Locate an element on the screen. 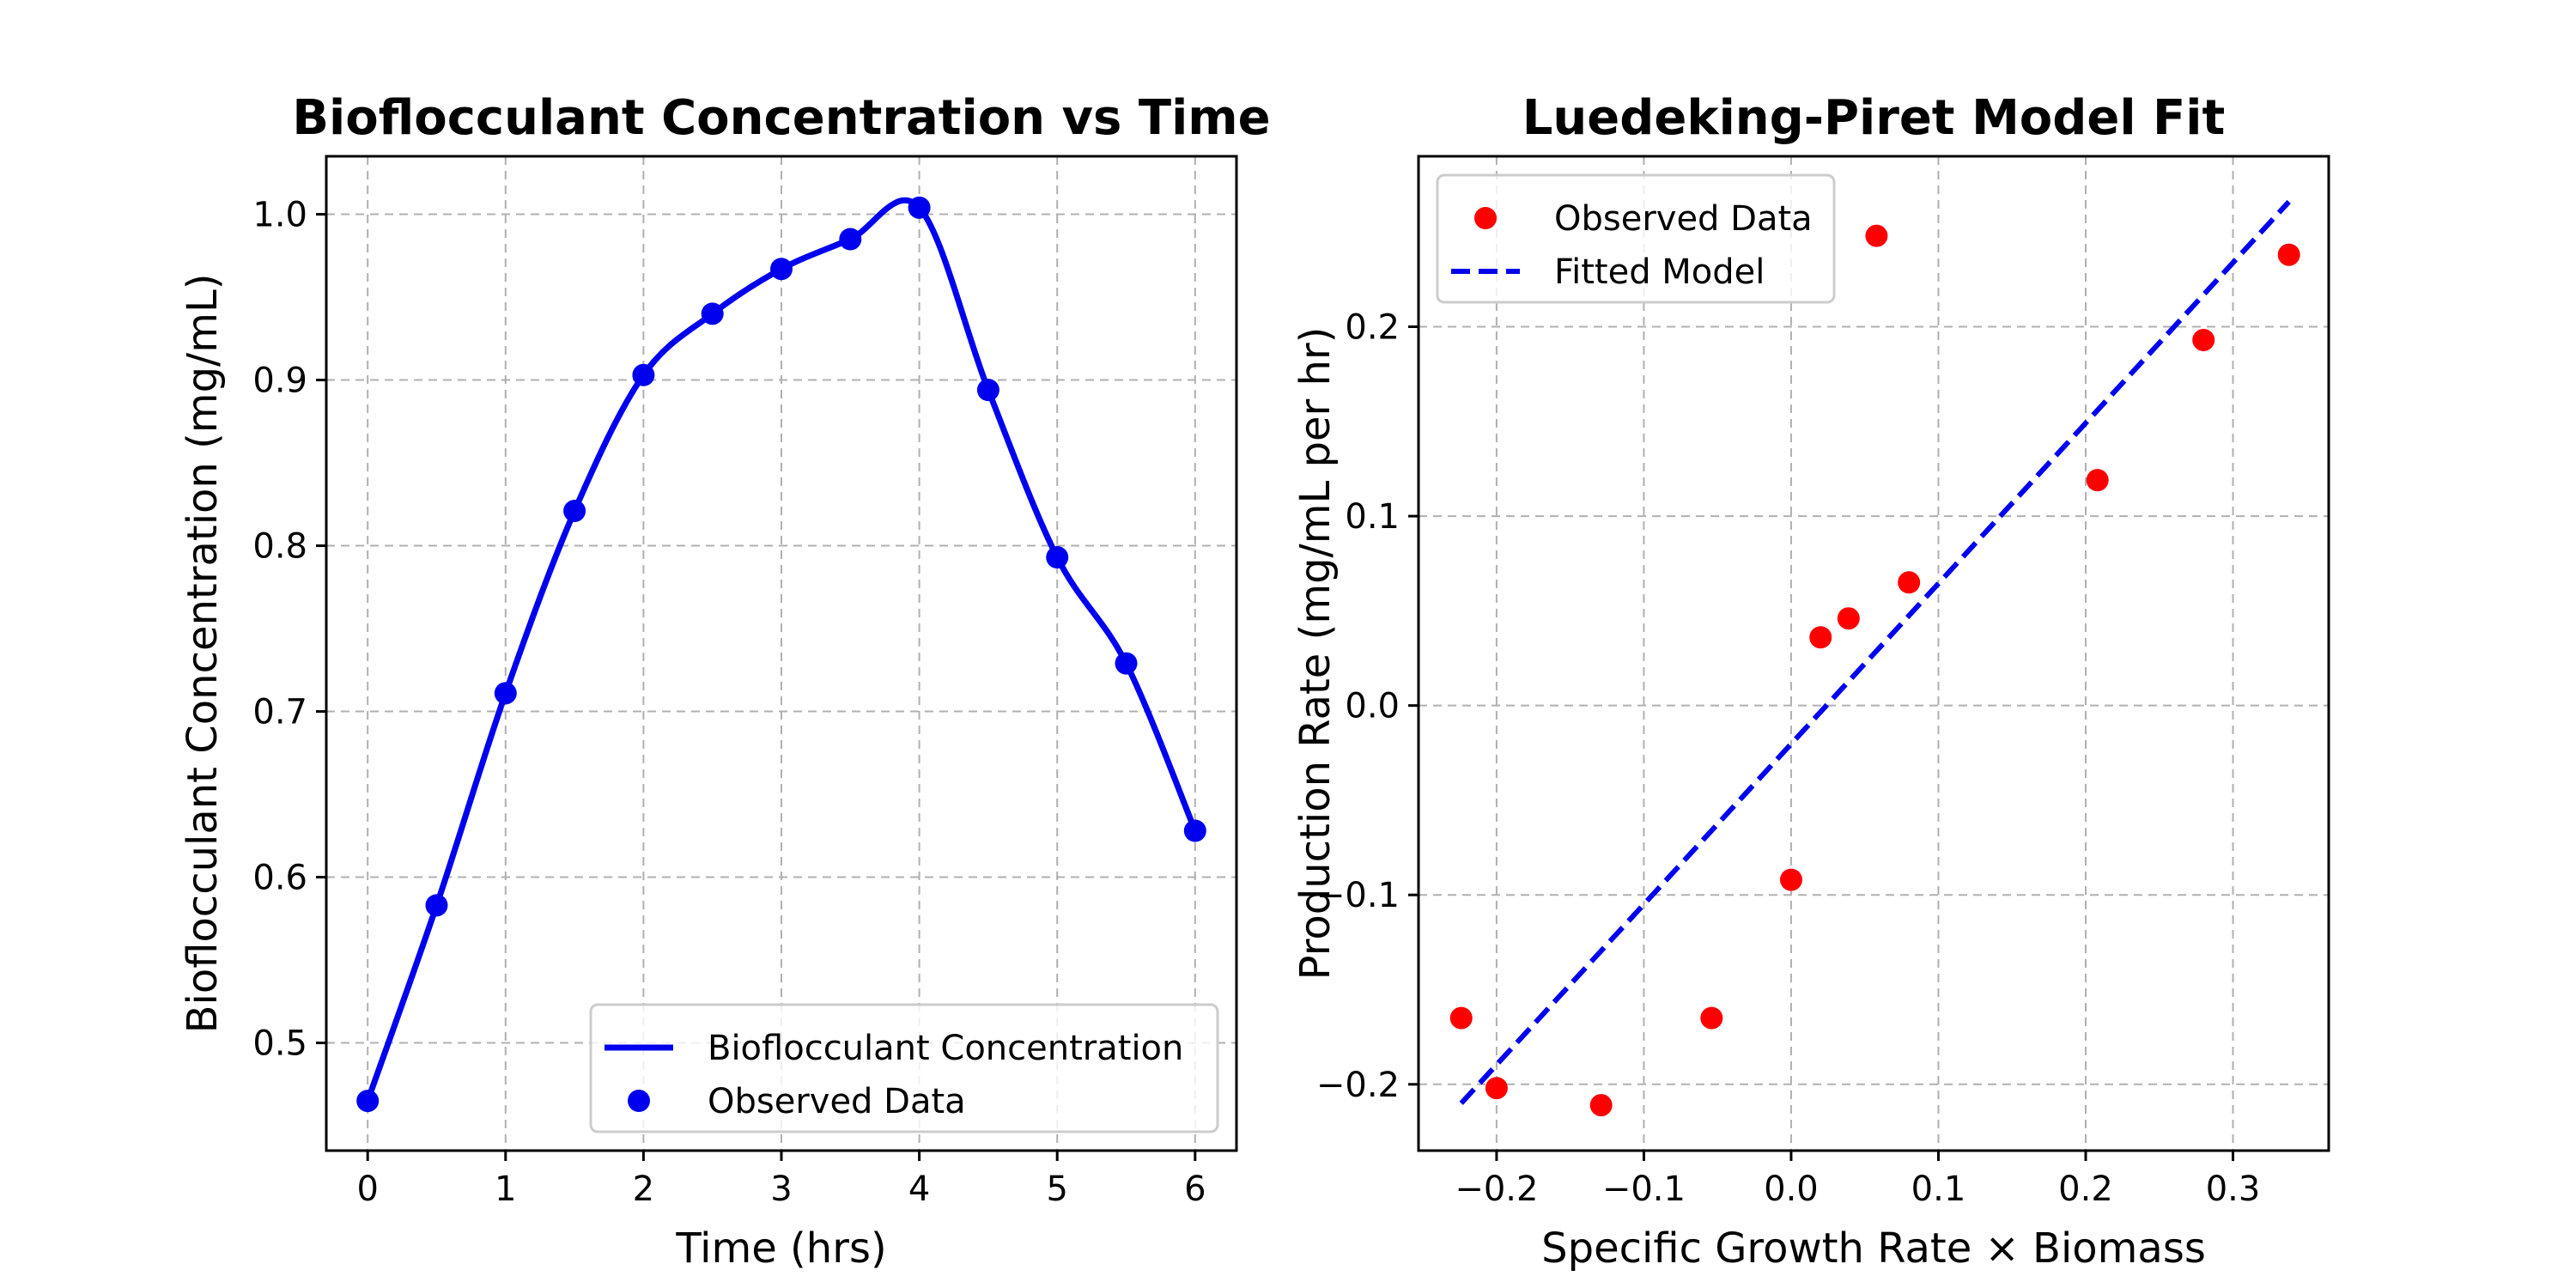  y-tick-label: 0.0 is located at coordinates (1372, 706).